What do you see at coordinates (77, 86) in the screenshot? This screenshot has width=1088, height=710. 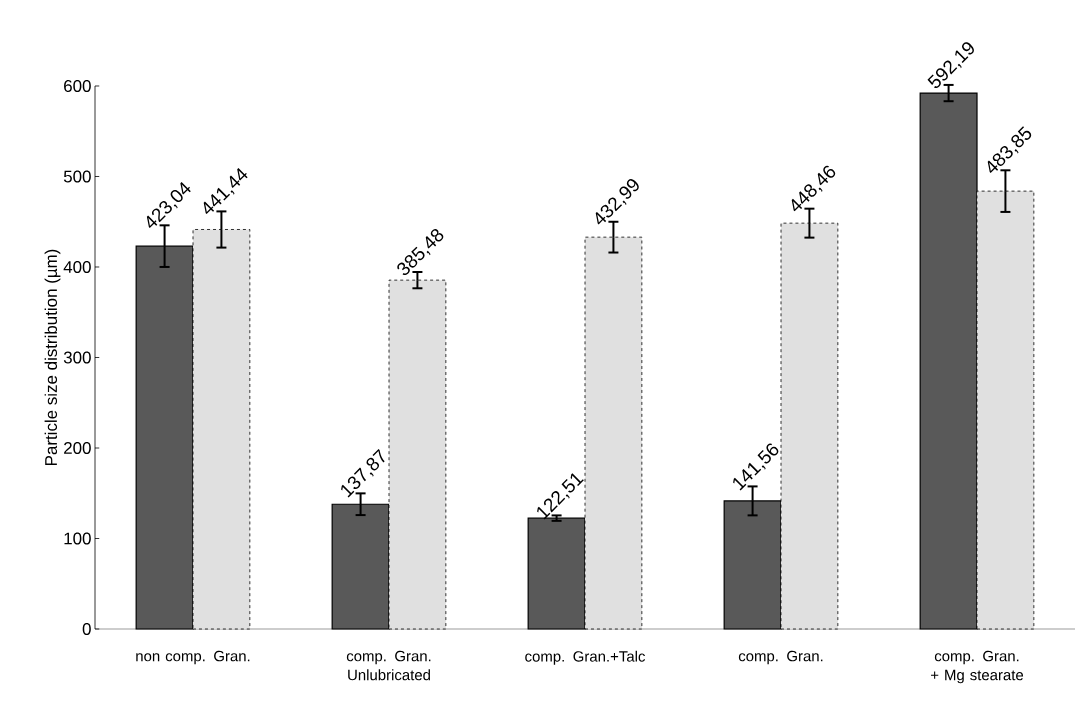 I see `y-tick-label: 600` at bounding box center [77, 86].